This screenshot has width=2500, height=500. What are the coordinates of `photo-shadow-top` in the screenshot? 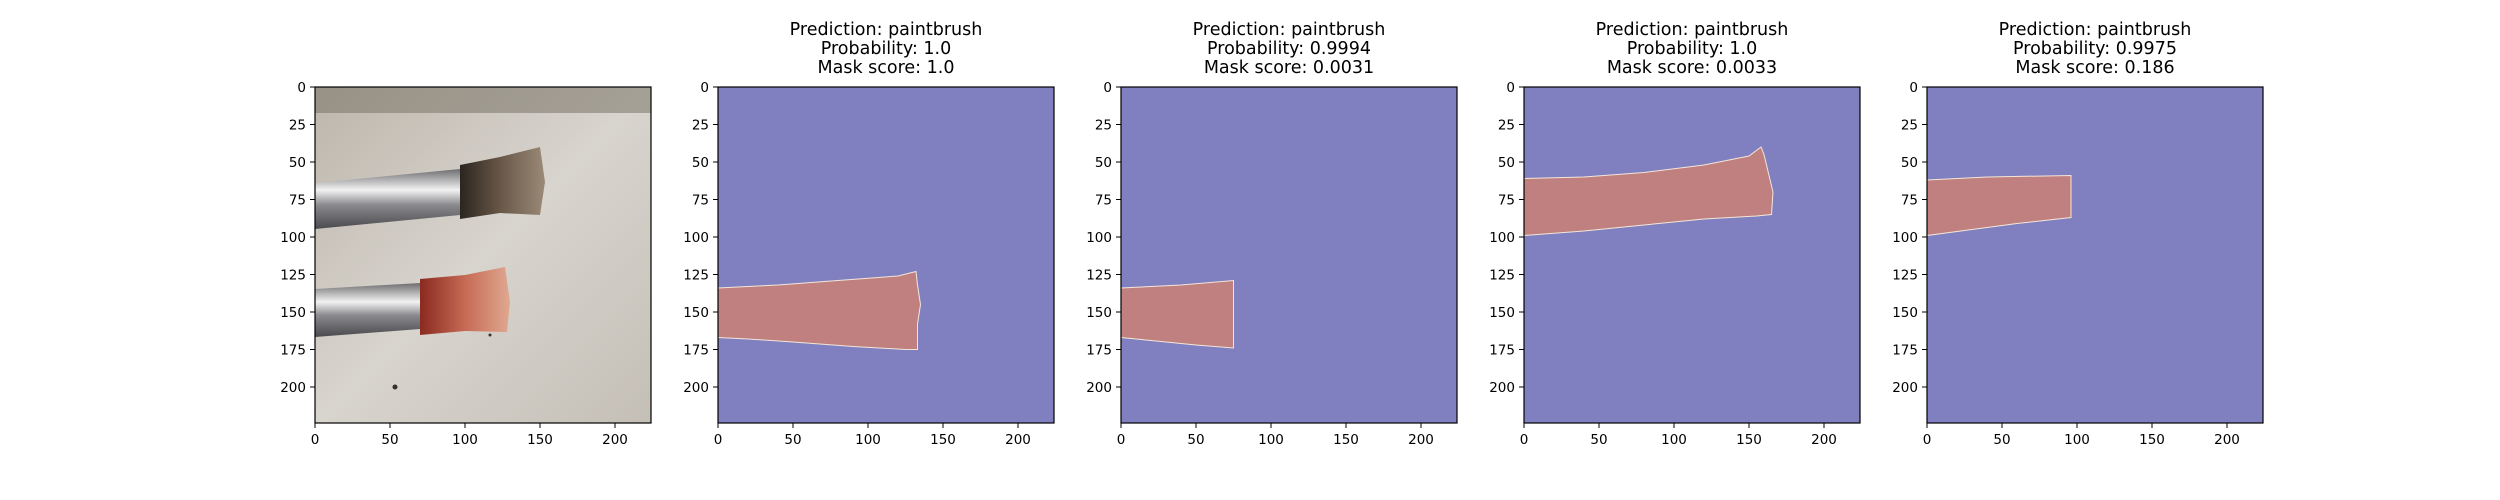 It's located at (483, 100).